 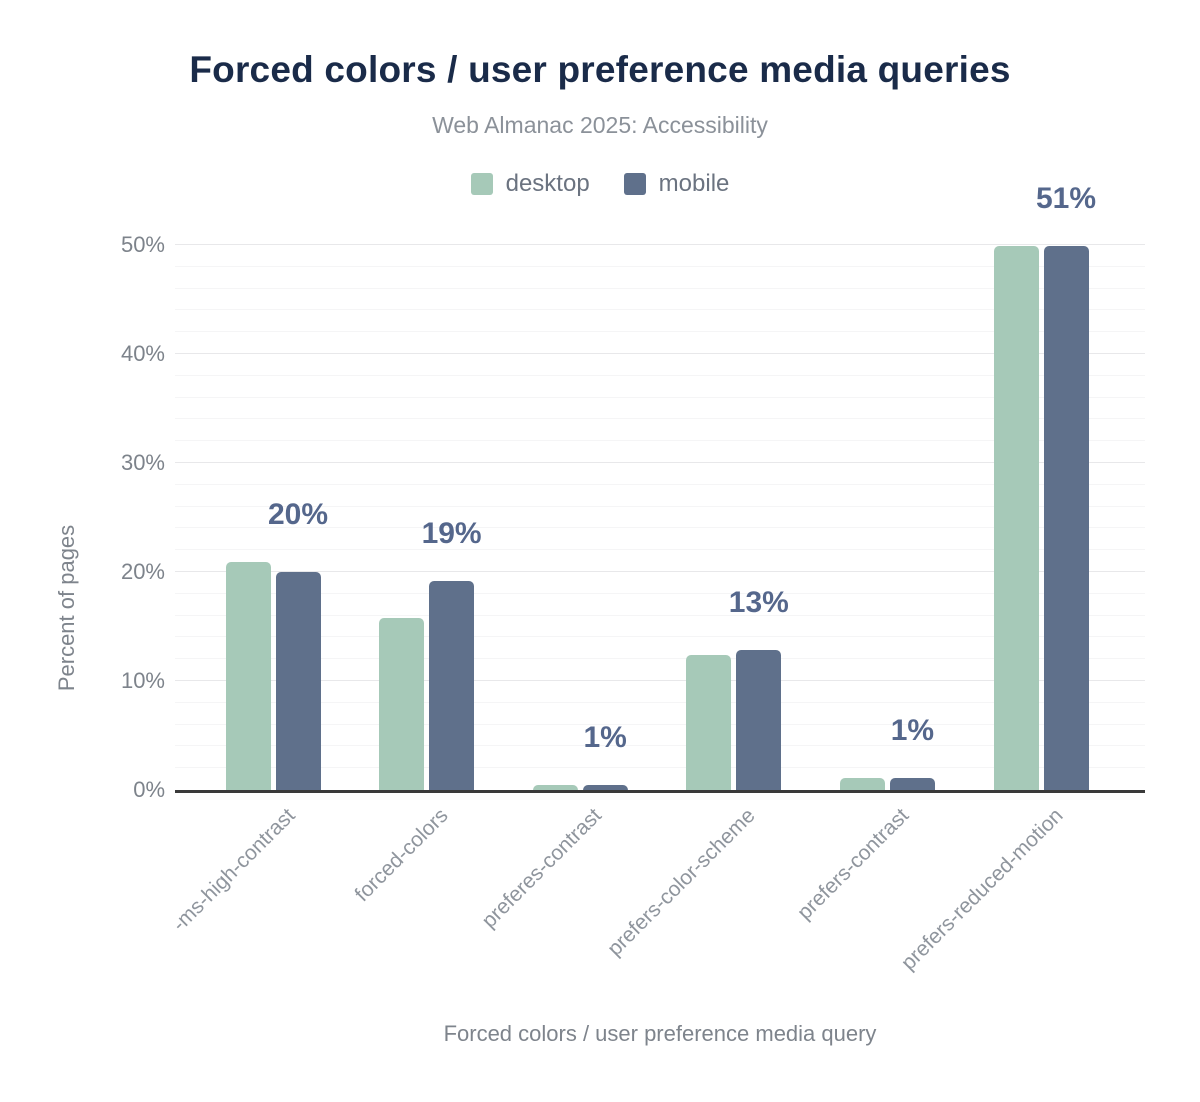 I want to click on x-tick-label: forced-colors, so click(x=401, y=855).